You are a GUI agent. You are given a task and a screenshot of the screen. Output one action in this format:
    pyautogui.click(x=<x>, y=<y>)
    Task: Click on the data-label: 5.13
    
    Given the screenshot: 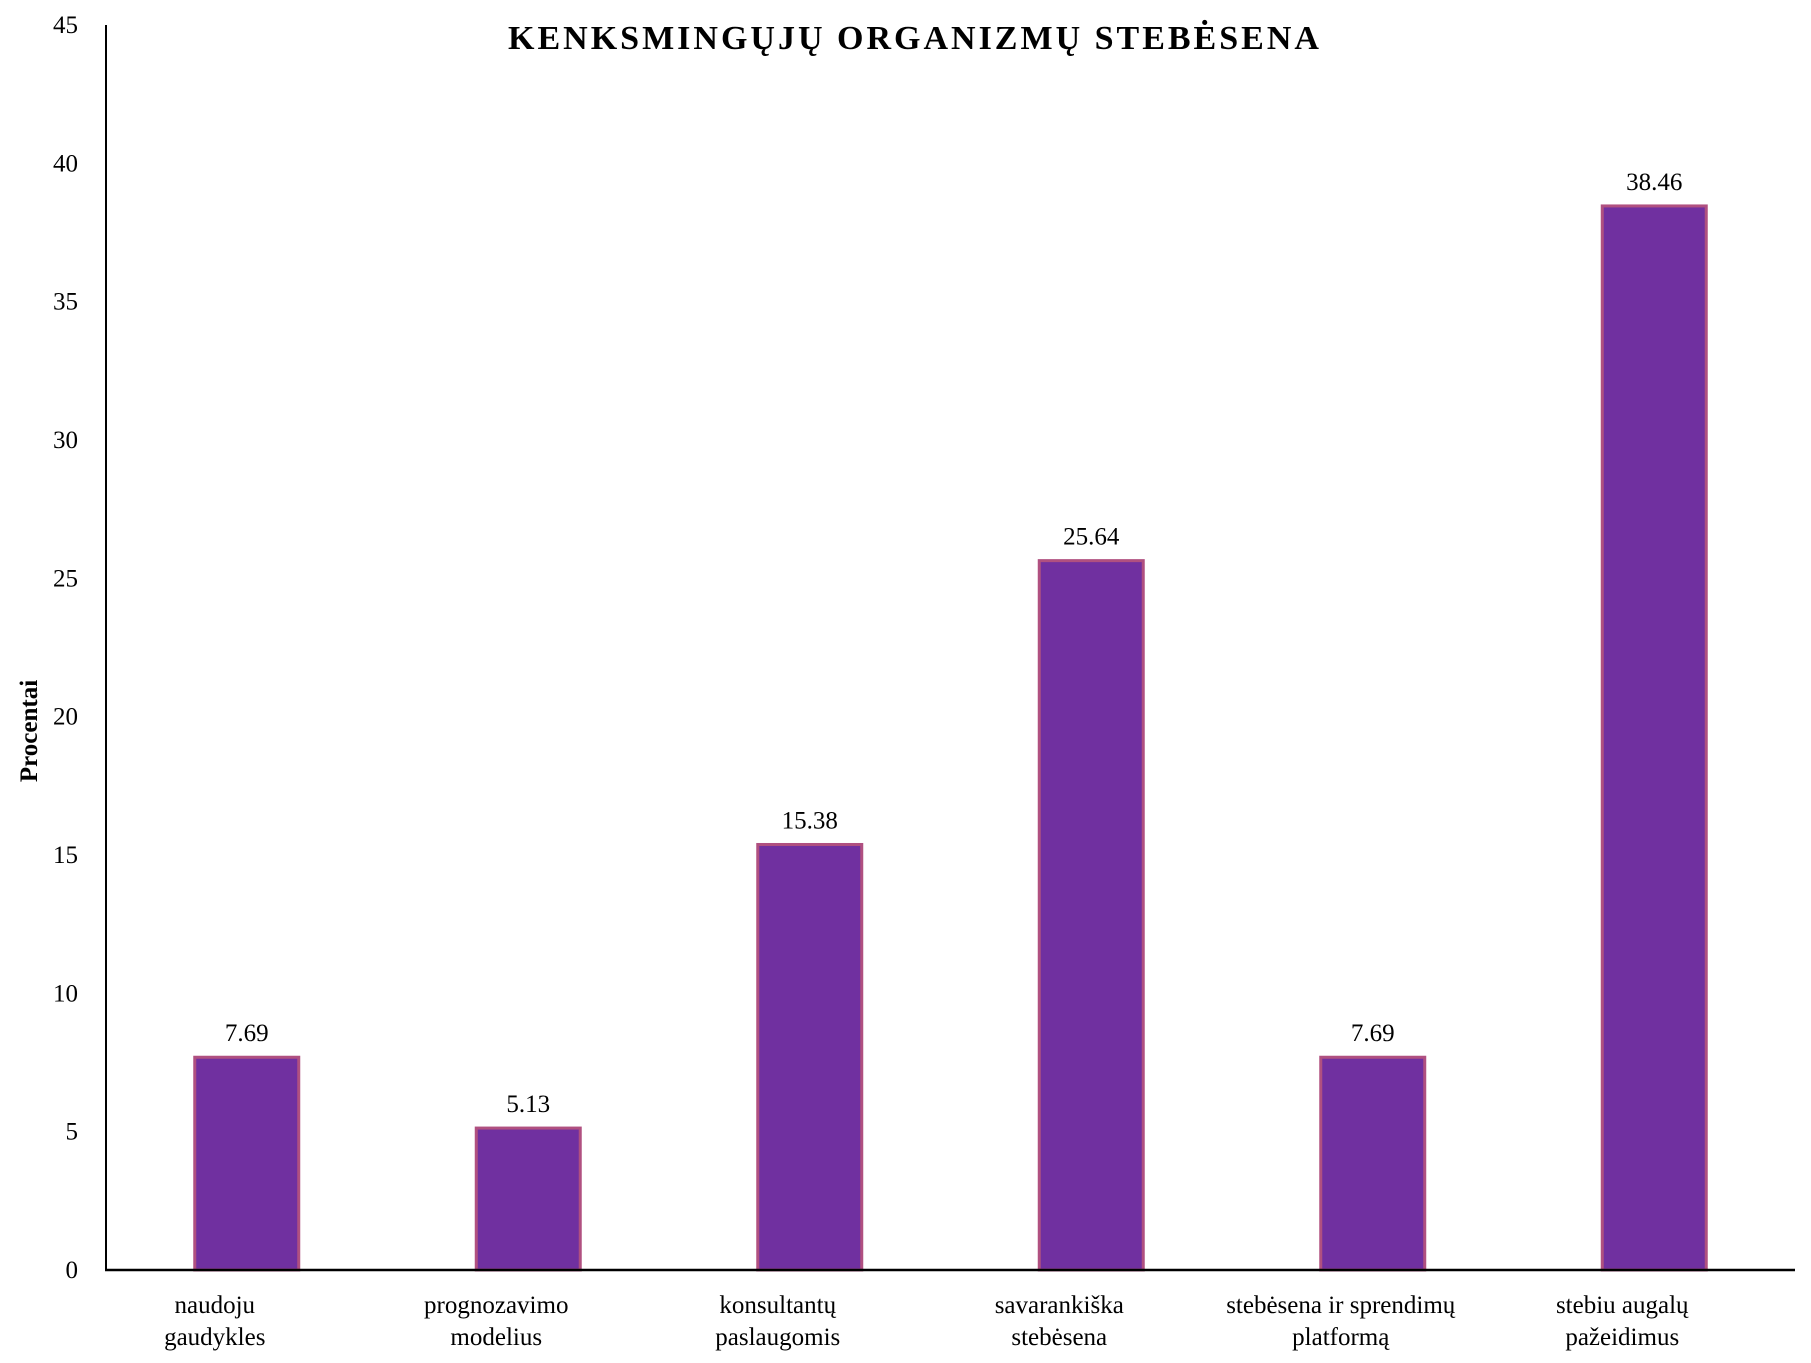 What is the action you would take?
    pyautogui.click(x=528, y=1104)
    